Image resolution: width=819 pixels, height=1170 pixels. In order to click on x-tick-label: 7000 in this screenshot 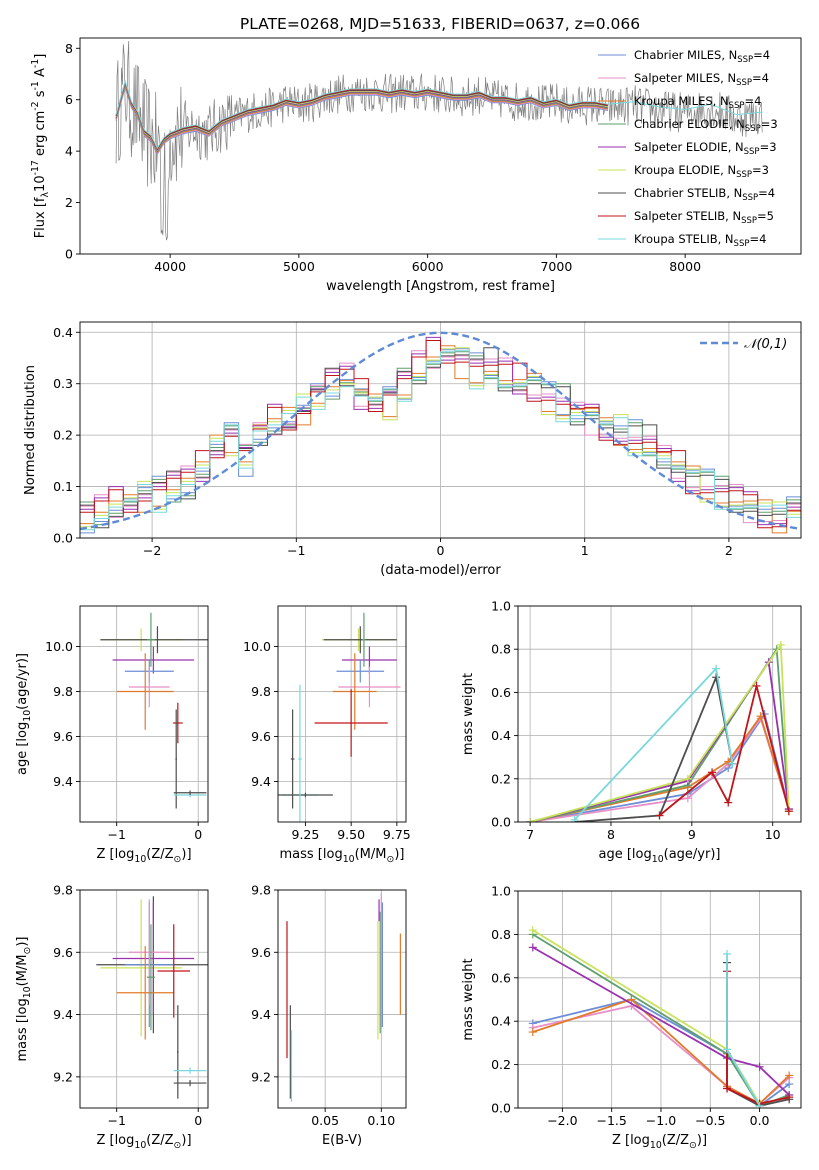, I will do `click(556, 266)`.